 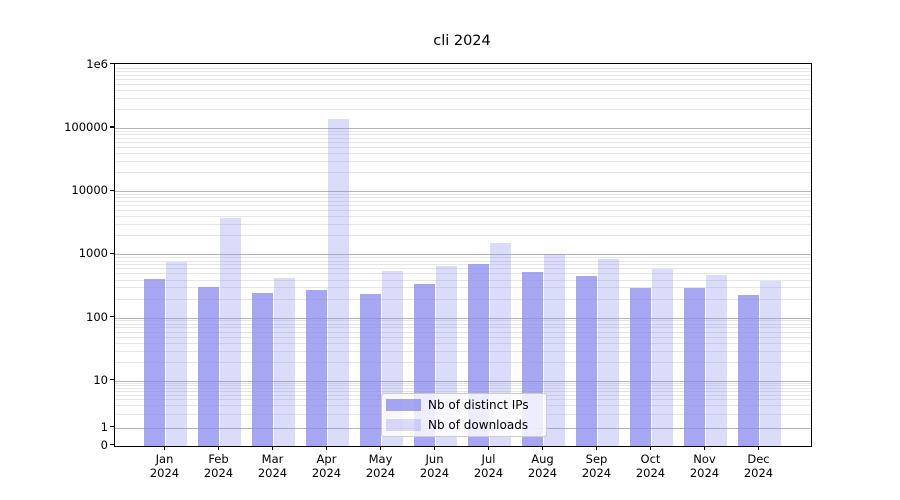 What do you see at coordinates (326, 466) in the screenshot?
I see `x-tick-label: Apr 2024` at bounding box center [326, 466].